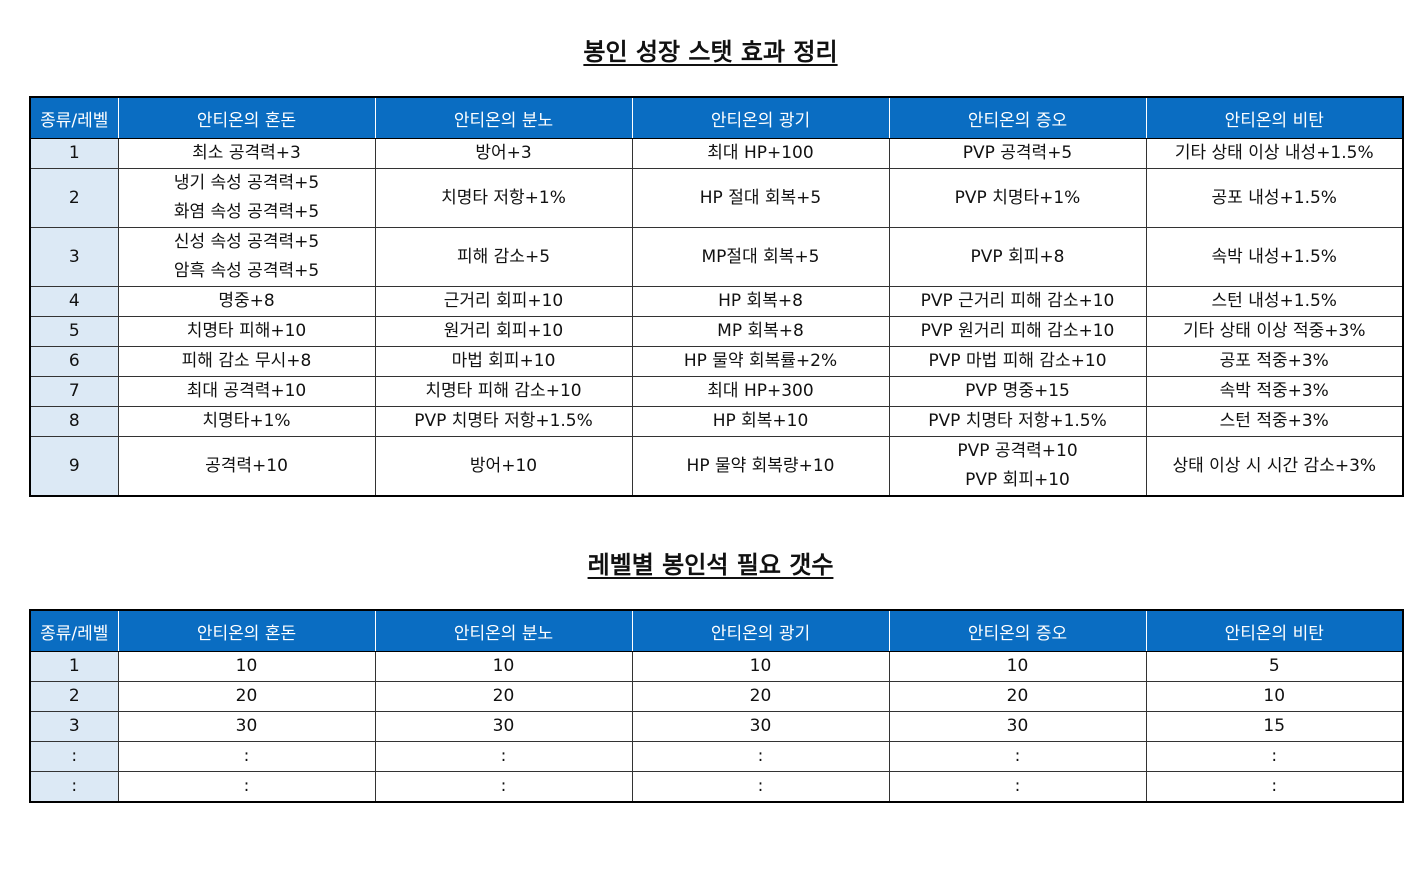 Image resolution: width=1421 pixels, height=891 pixels. I want to click on level-cell: 6, so click(74, 361).